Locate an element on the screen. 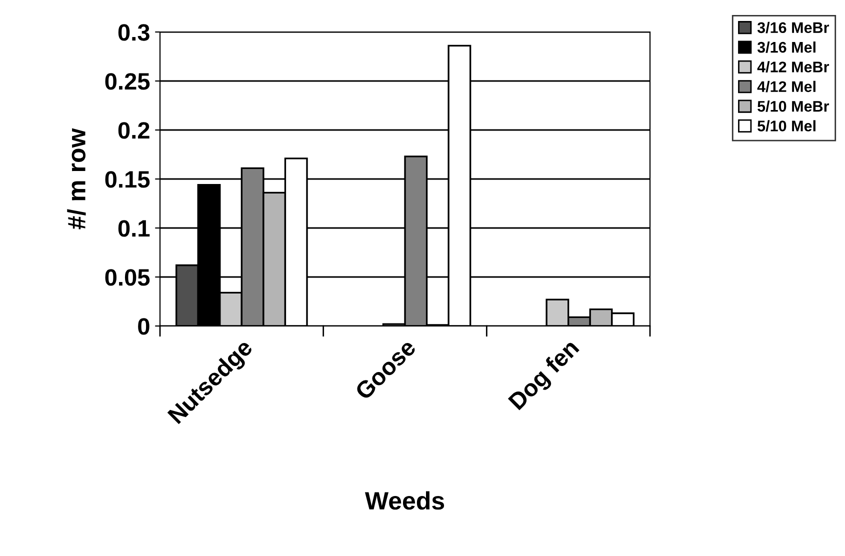 The image size is (845, 556). y-tick-label: 0.25 is located at coordinates (127, 81).